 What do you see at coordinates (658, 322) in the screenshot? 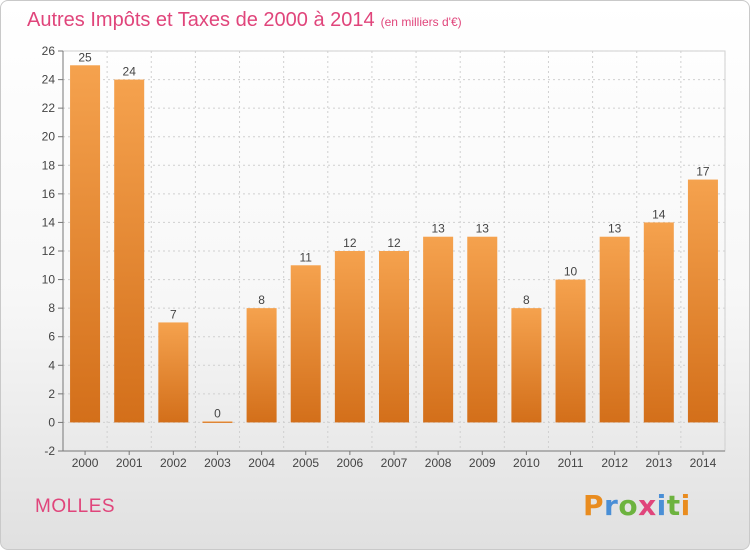
I see `bar-2013` at bounding box center [658, 322].